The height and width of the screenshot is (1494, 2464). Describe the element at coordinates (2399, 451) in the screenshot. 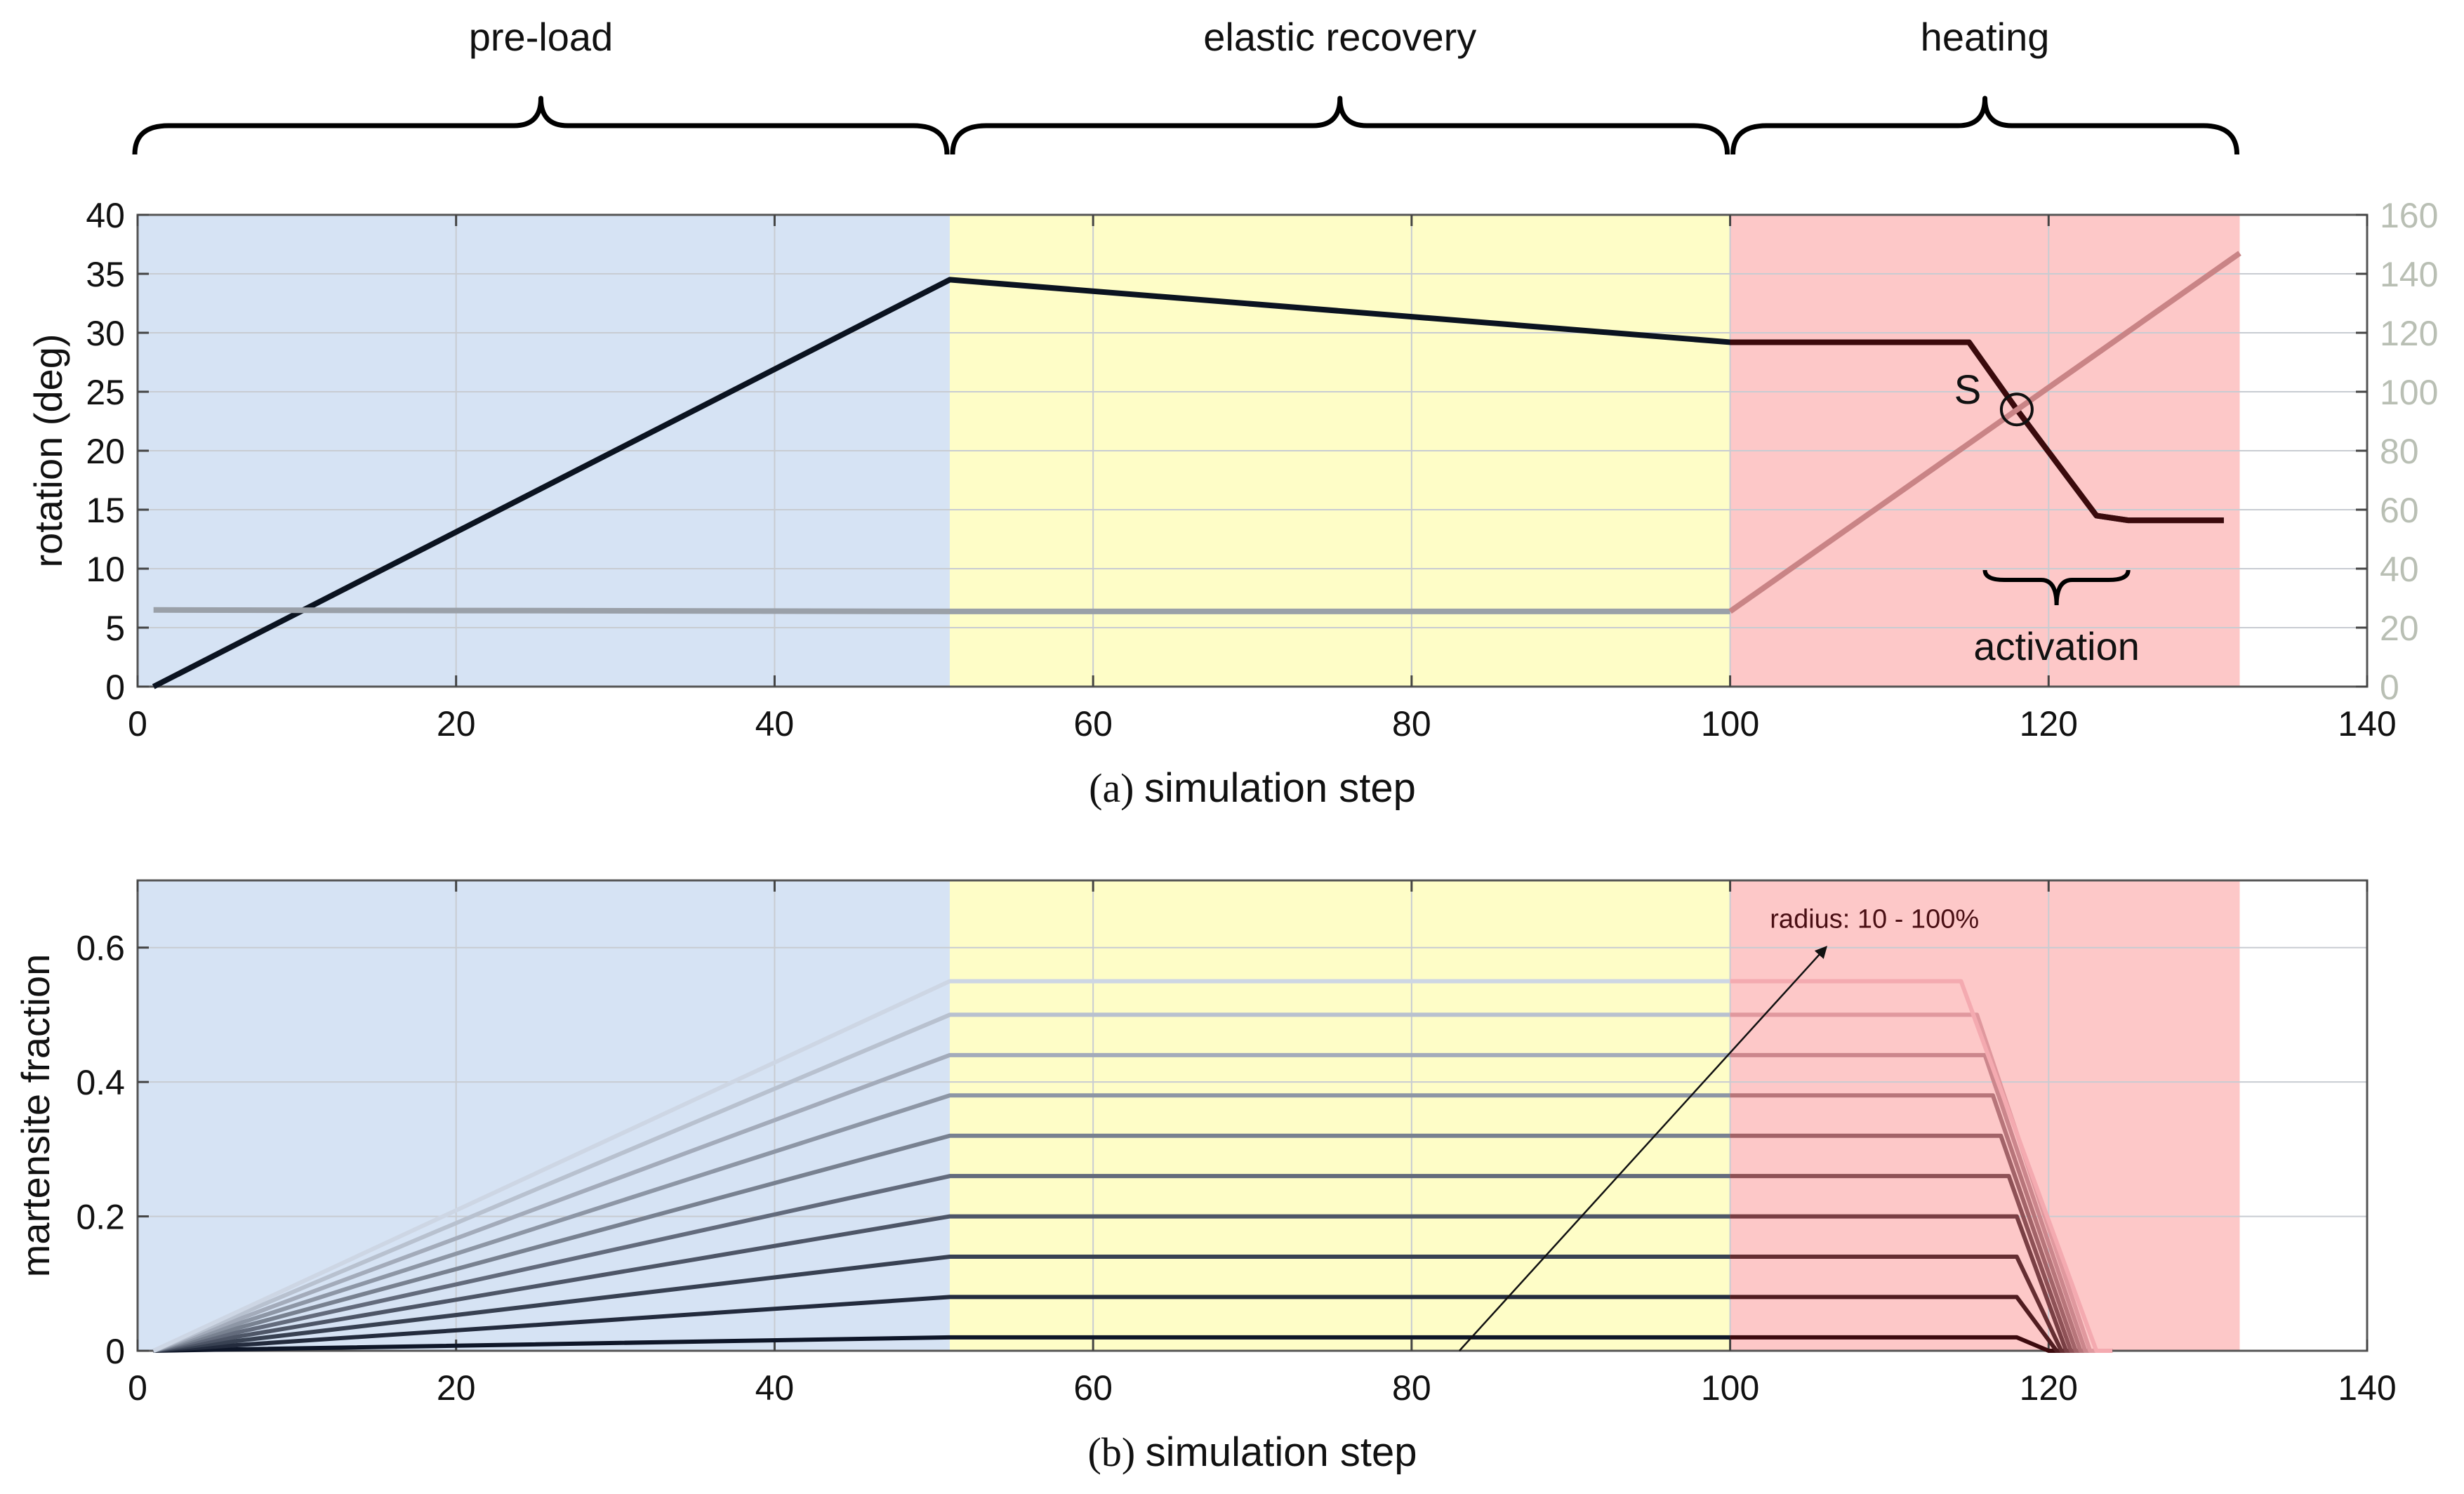

I see `a-y2-tick-label-4: 80` at that location.